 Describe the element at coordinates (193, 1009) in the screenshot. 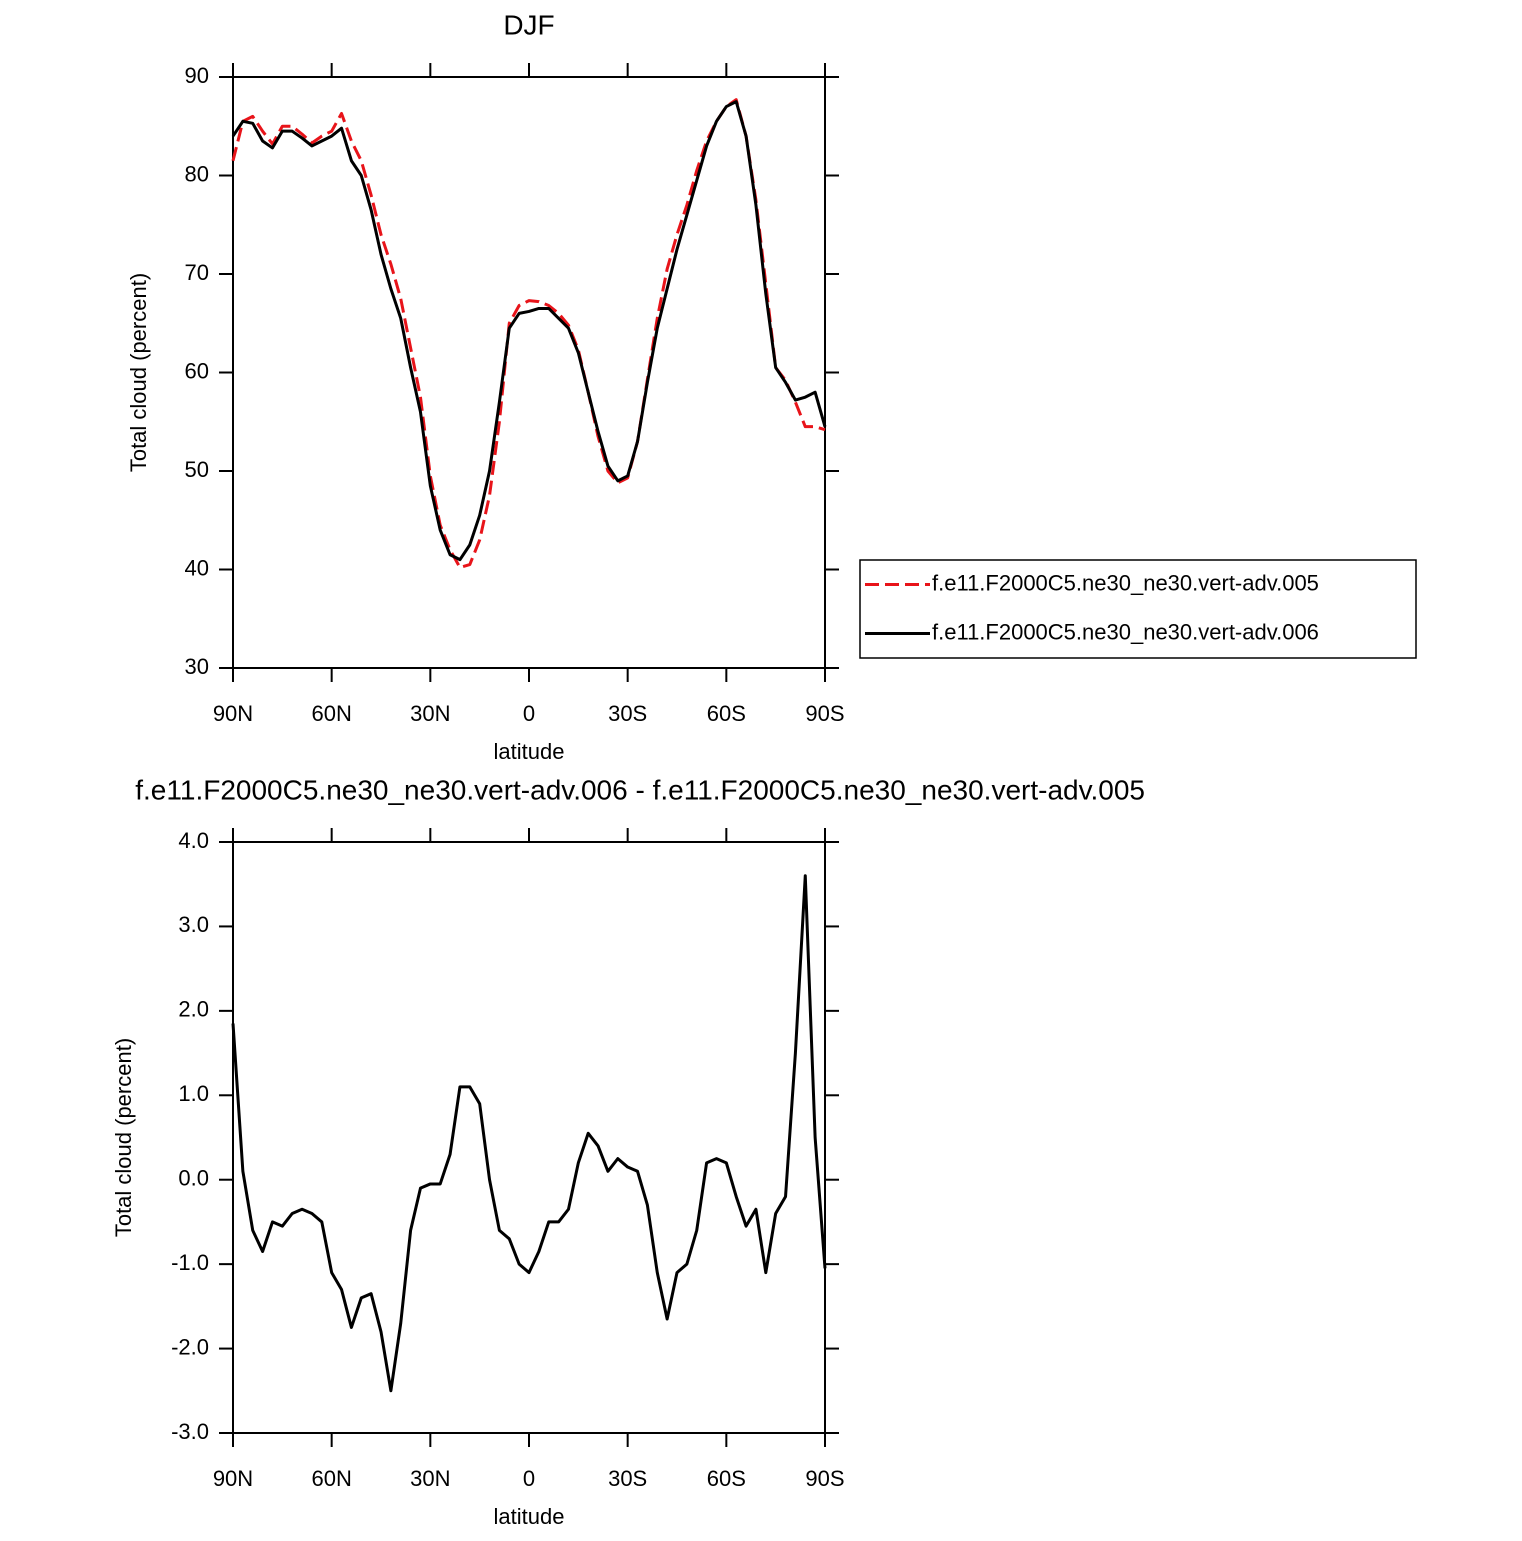

I see `y-tick-label: 2.0` at that location.